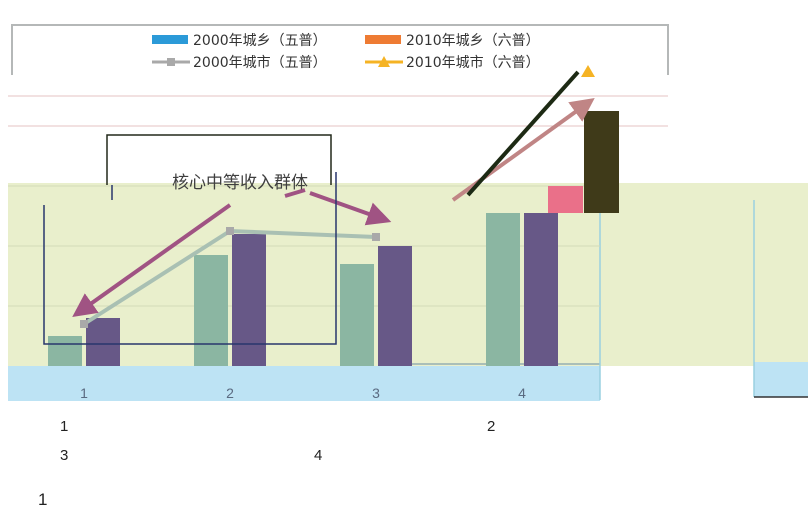  I want to click on legend-marker-urban-2000, so click(171, 62).